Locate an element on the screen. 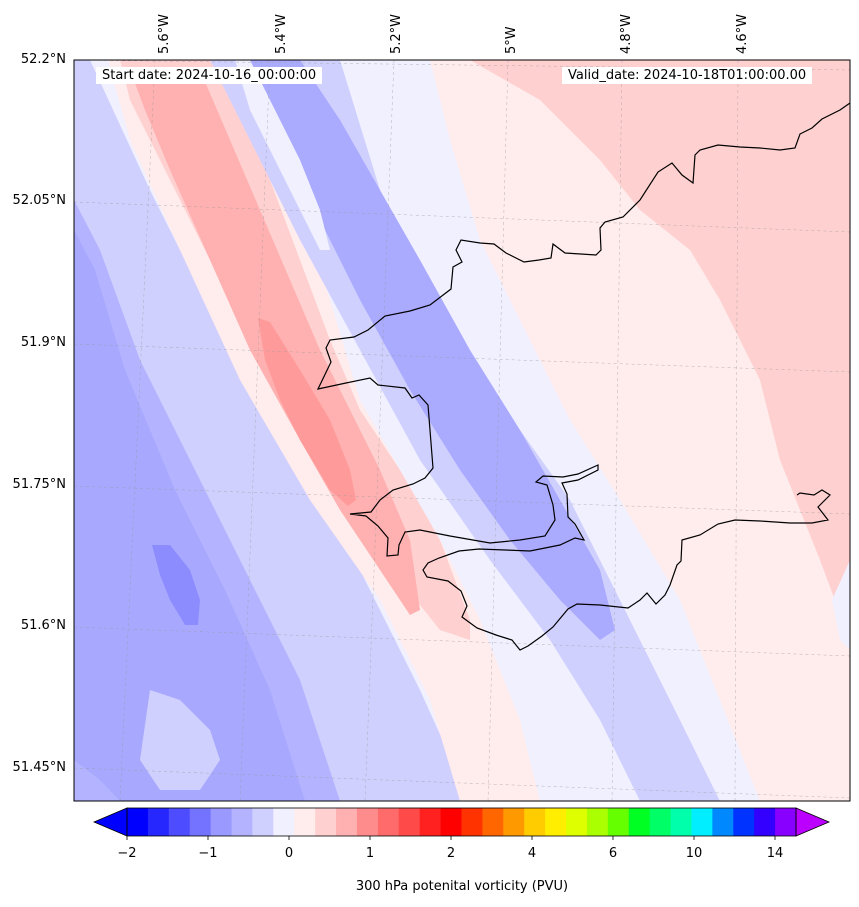 The width and height of the screenshot is (859, 907). colorbar-frame is located at coordinates (461, 822).